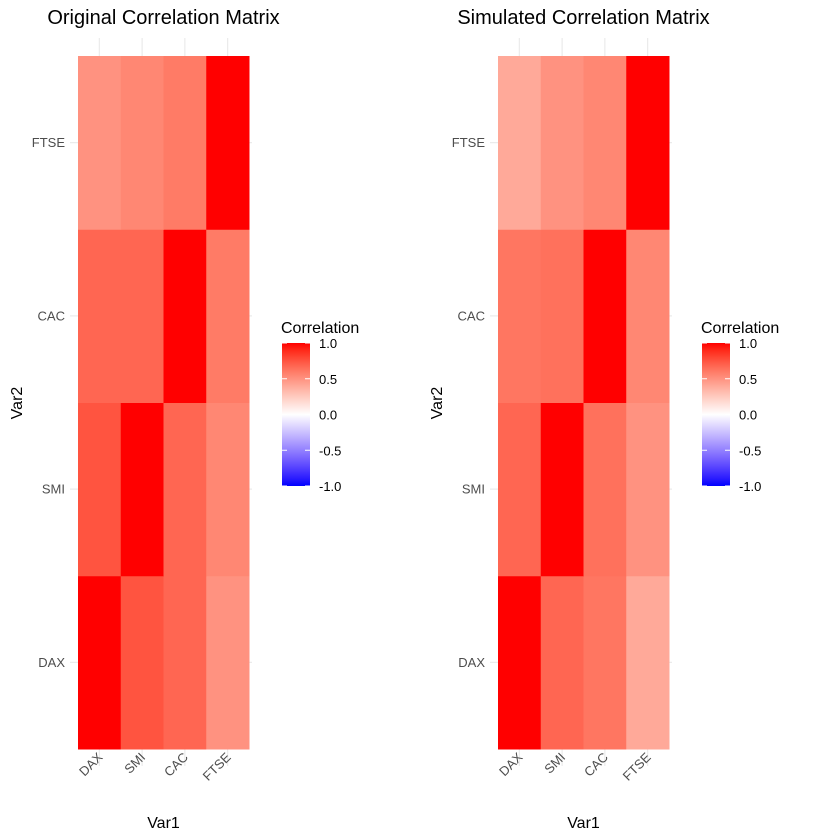 This screenshot has height=840, width=840. I want to click on chart-title: Original Correlation Matrix, so click(163, 18).